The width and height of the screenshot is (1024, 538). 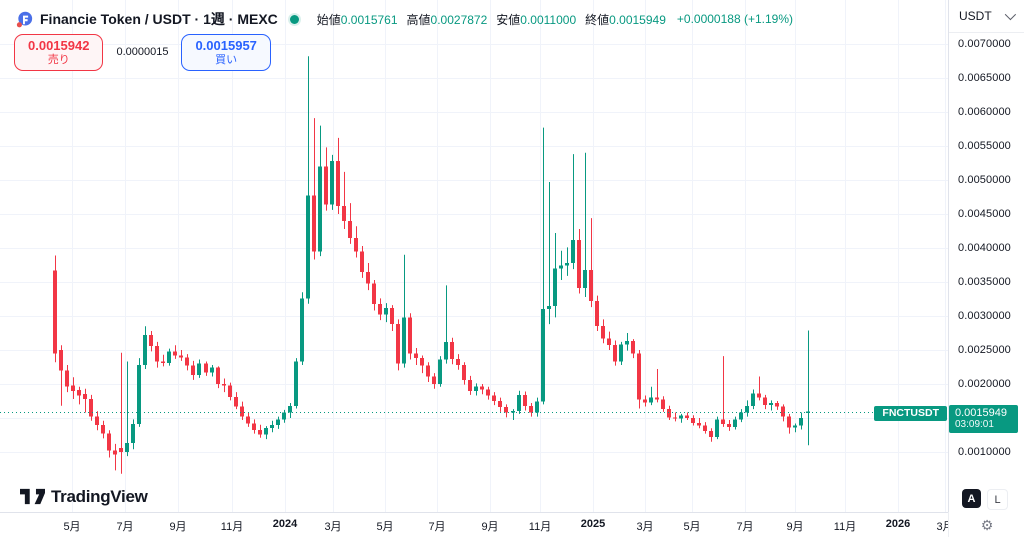 I want to click on tradingview-logo-text: TradingView, so click(x=99, y=496).